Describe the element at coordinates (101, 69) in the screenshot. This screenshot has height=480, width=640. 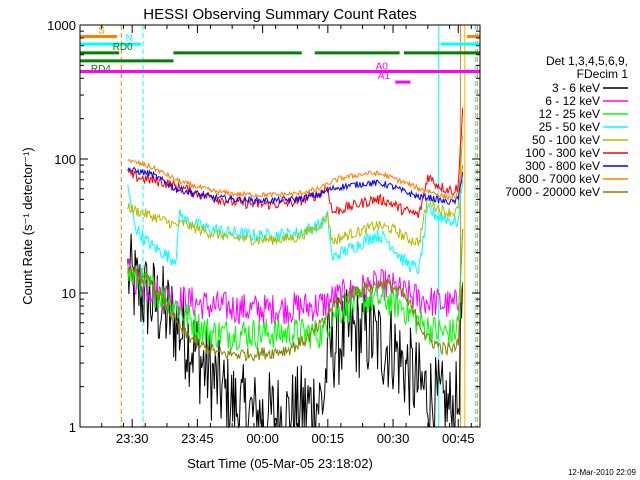
I see `flag-label-rd4: RD4` at that location.